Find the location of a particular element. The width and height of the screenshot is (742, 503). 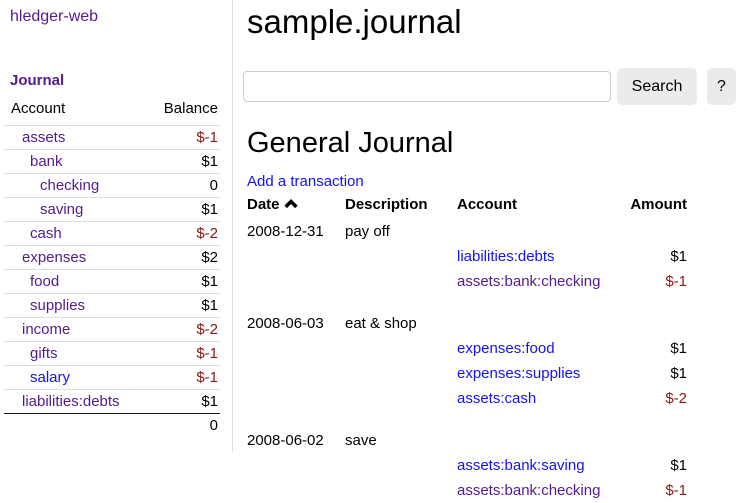

posting-account-link: assets:bank:saving is located at coordinates (521, 465).